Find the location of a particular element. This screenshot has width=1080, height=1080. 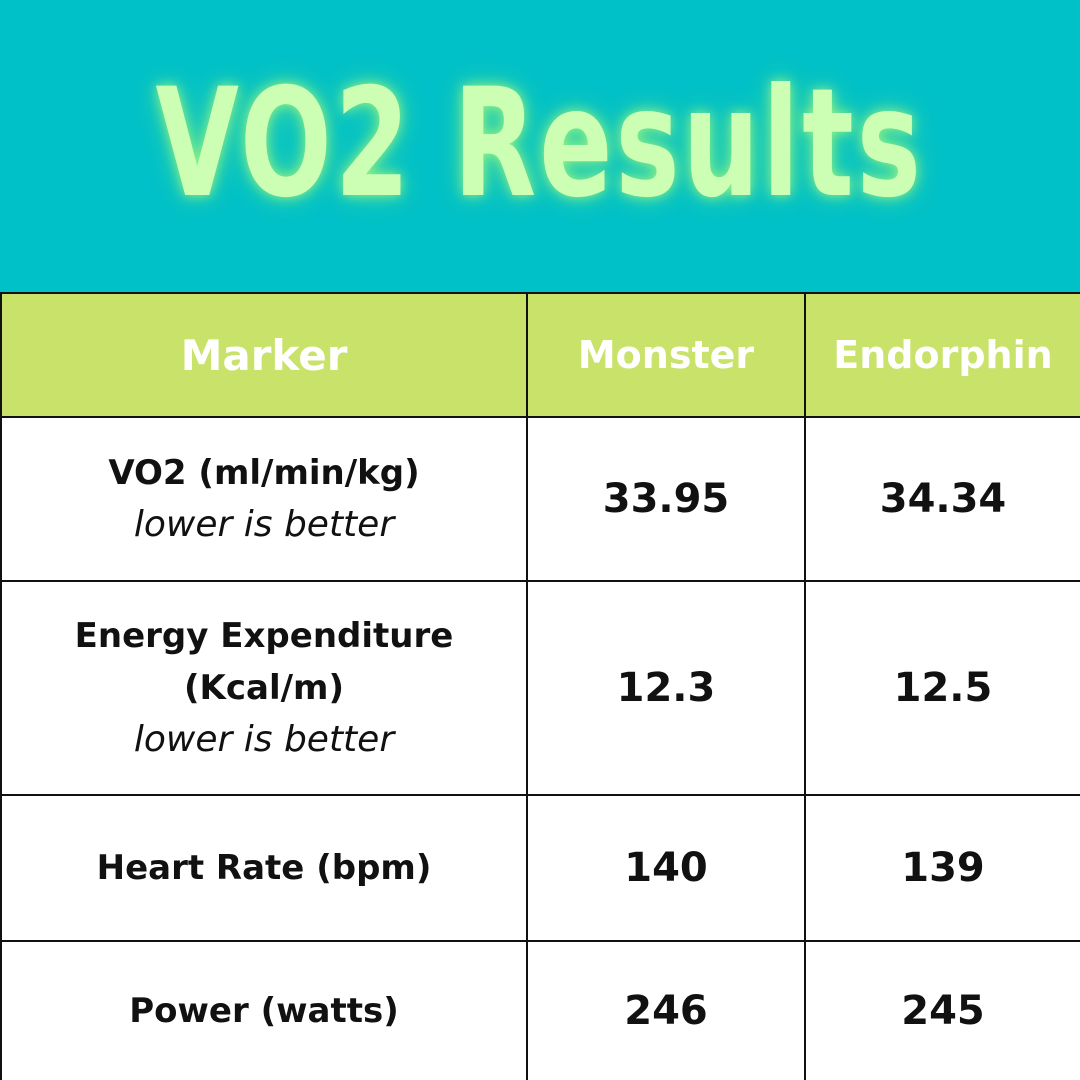

marker-name: Power (watts) is located at coordinates (264, 1011).